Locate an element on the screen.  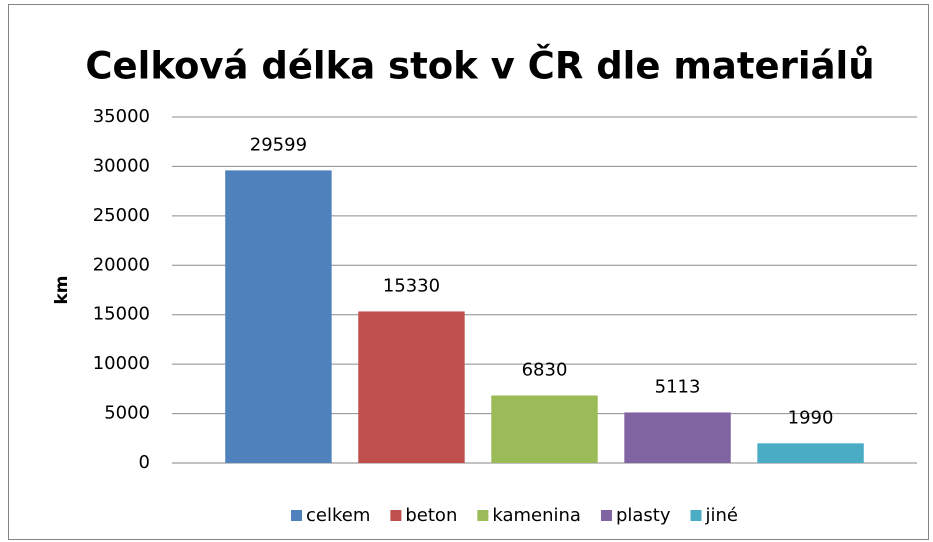
value-label: 6830 is located at coordinates (545, 369).